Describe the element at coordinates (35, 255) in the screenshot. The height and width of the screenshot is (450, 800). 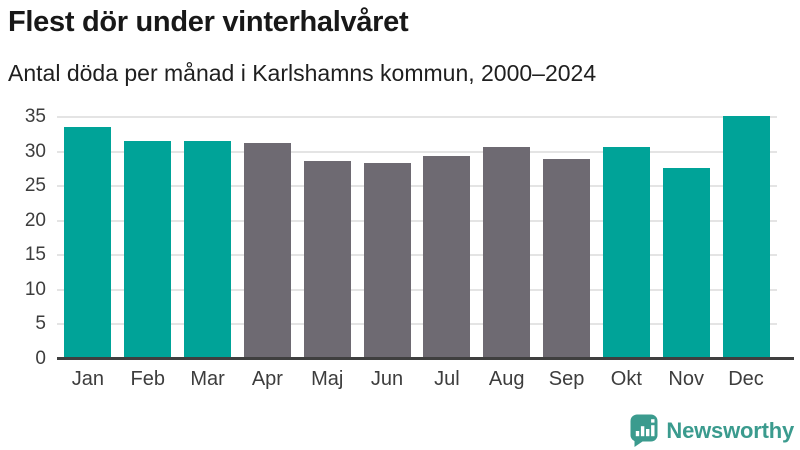
I see `y-tick-label-15: 15` at that location.